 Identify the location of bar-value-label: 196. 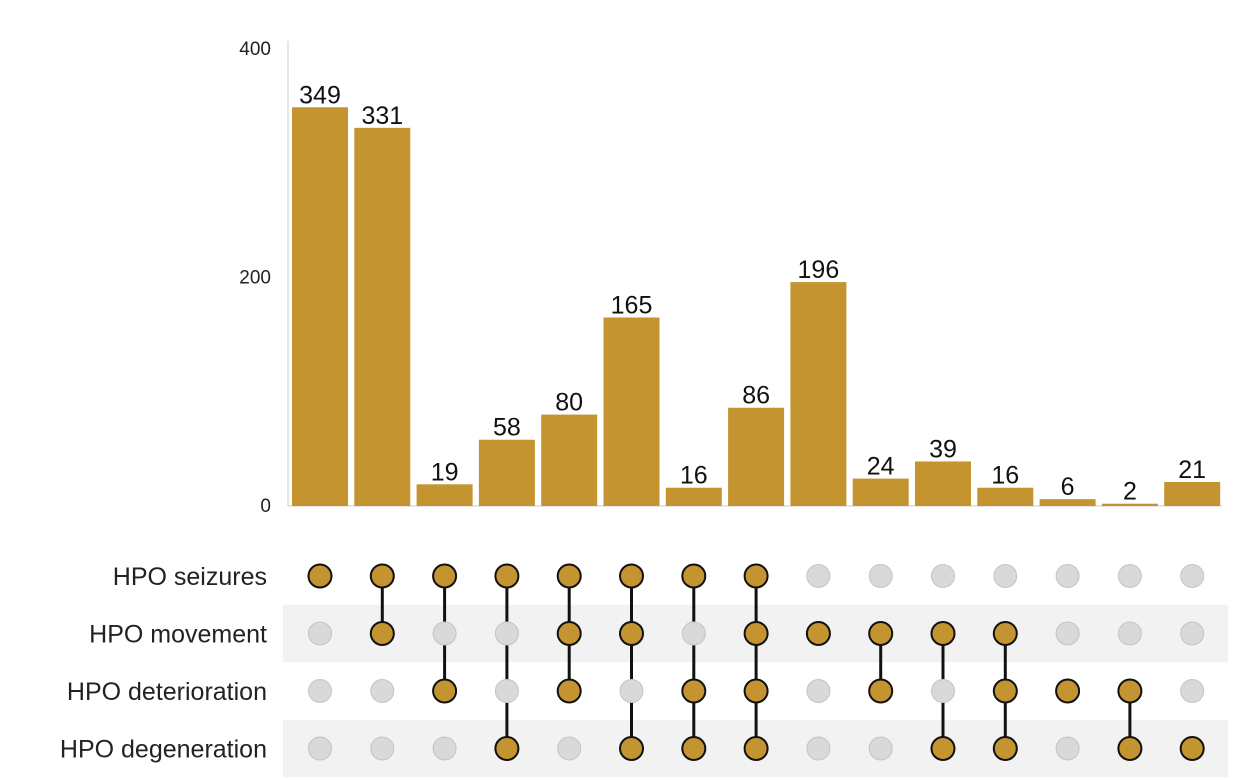
(819, 270).